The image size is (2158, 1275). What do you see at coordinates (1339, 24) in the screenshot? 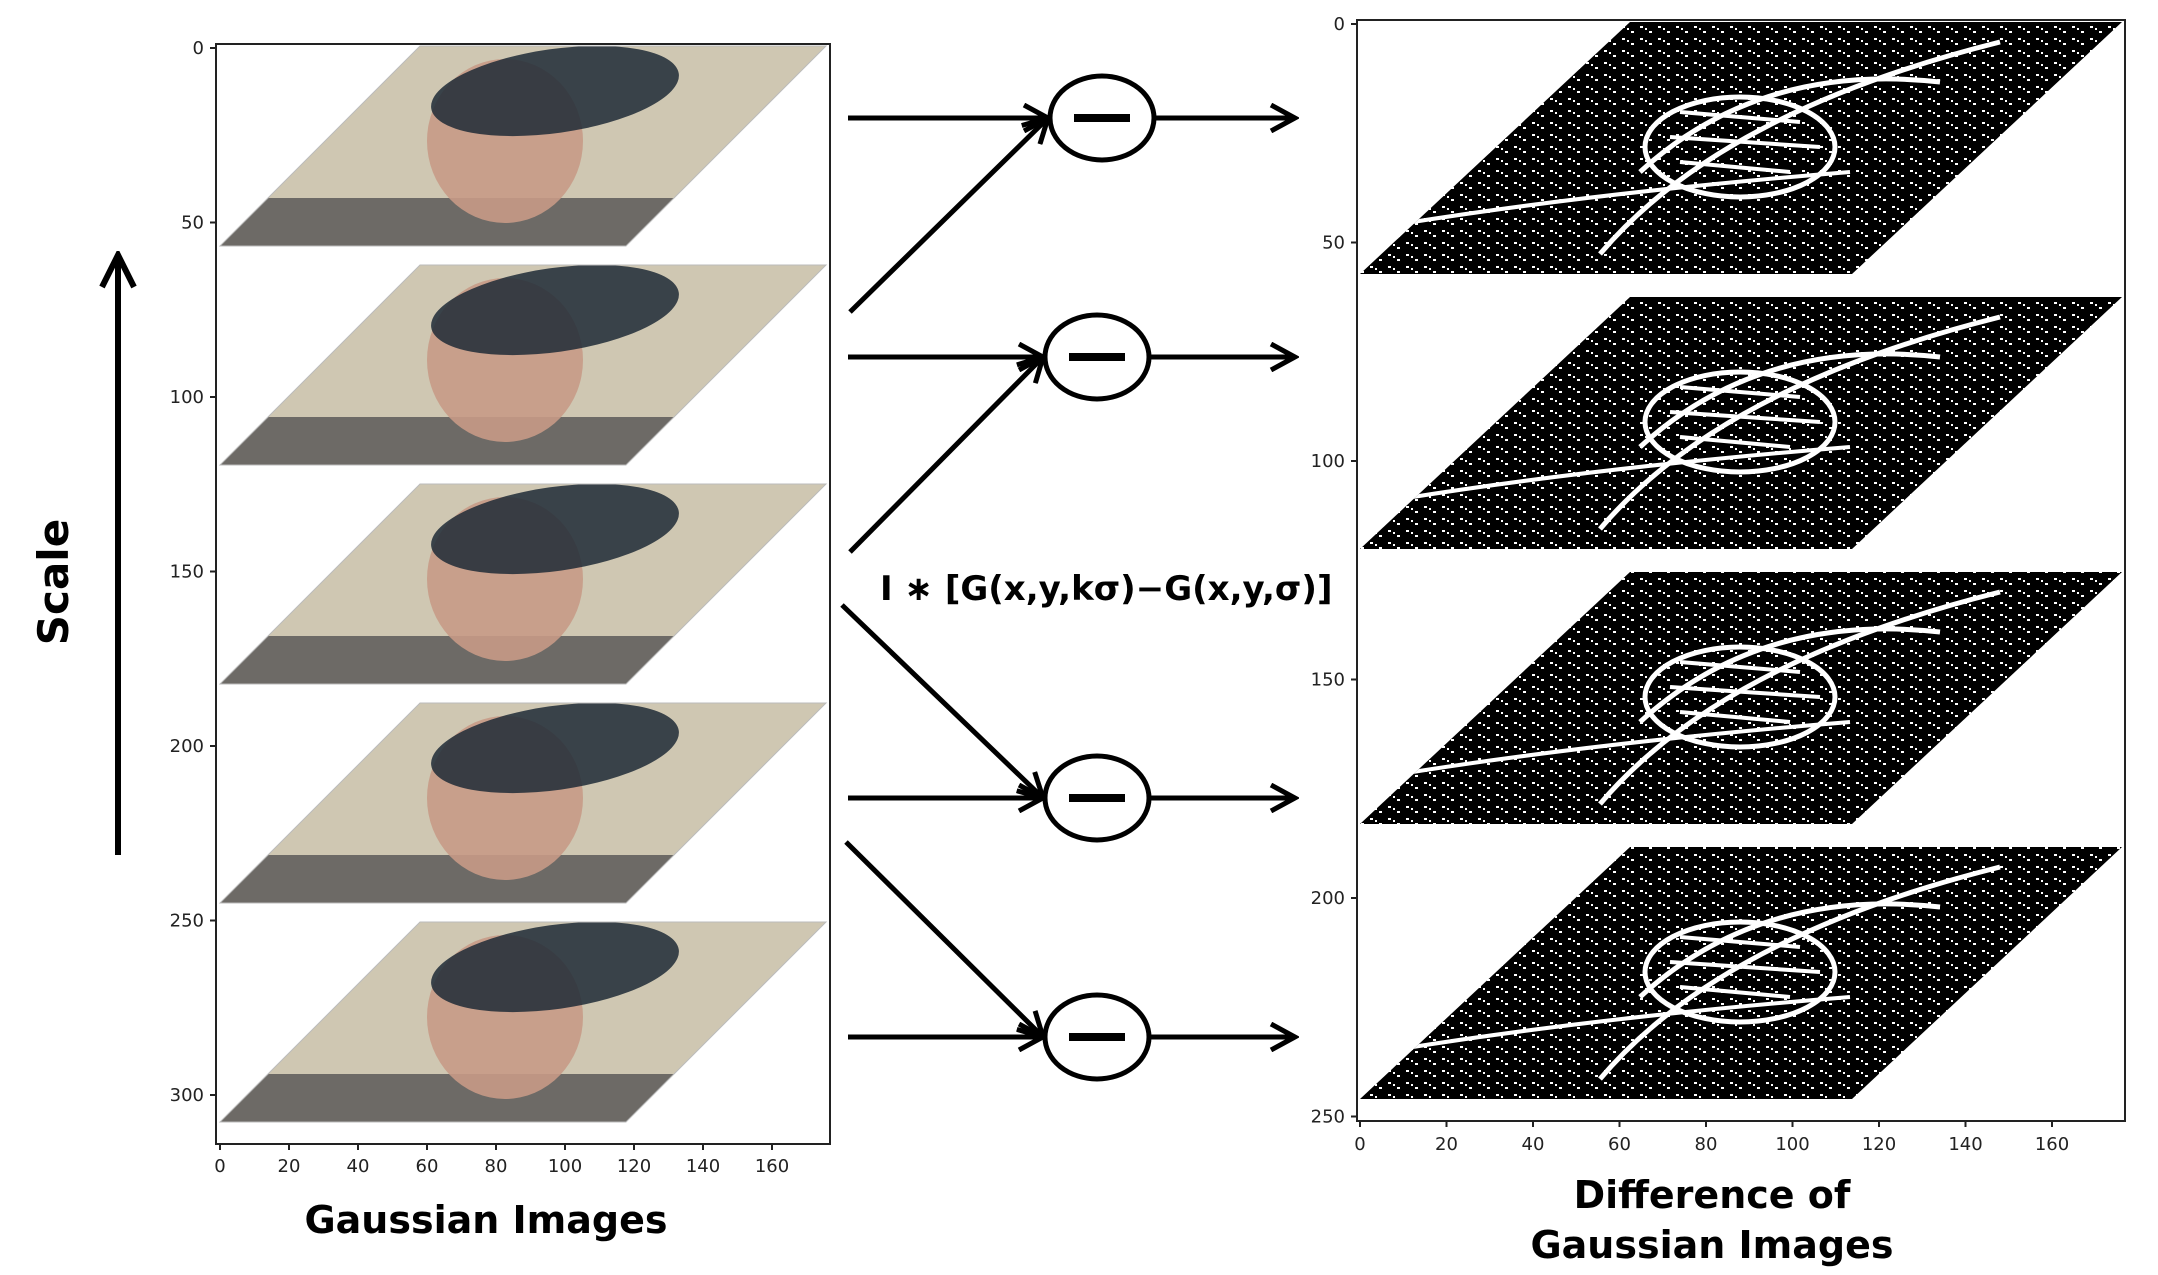
I see `dog-y-tick-label: 0` at bounding box center [1339, 24].